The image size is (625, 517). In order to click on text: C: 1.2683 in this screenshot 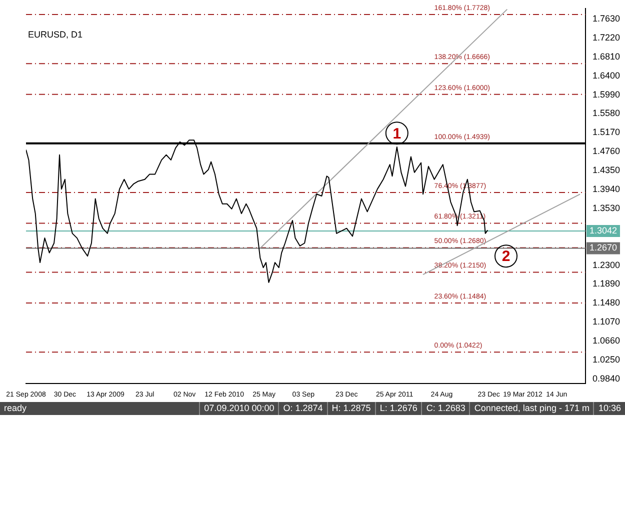, I will do `click(445, 408)`.